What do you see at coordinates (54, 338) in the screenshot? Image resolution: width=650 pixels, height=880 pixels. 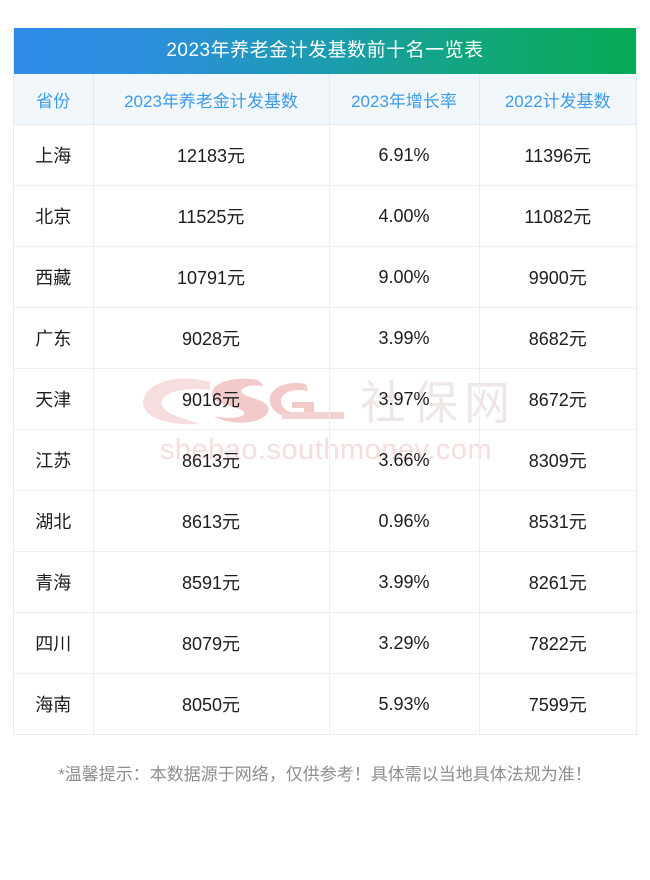 I see `cell-province: 广东` at bounding box center [54, 338].